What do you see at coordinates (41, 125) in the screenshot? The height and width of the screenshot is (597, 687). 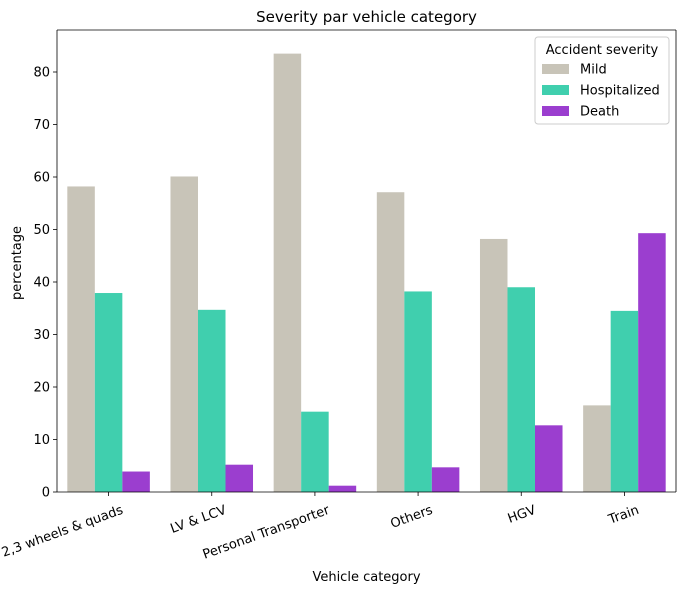 I see `y-tick-label: 70` at bounding box center [41, 125].